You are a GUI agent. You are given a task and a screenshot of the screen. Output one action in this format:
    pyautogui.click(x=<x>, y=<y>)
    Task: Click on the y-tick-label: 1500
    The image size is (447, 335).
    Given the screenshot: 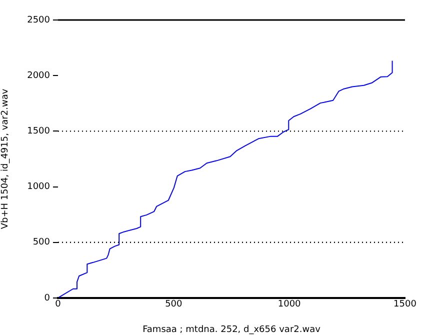 What is the action you would take?
    pyautogui.click(x=38, y=131)
    